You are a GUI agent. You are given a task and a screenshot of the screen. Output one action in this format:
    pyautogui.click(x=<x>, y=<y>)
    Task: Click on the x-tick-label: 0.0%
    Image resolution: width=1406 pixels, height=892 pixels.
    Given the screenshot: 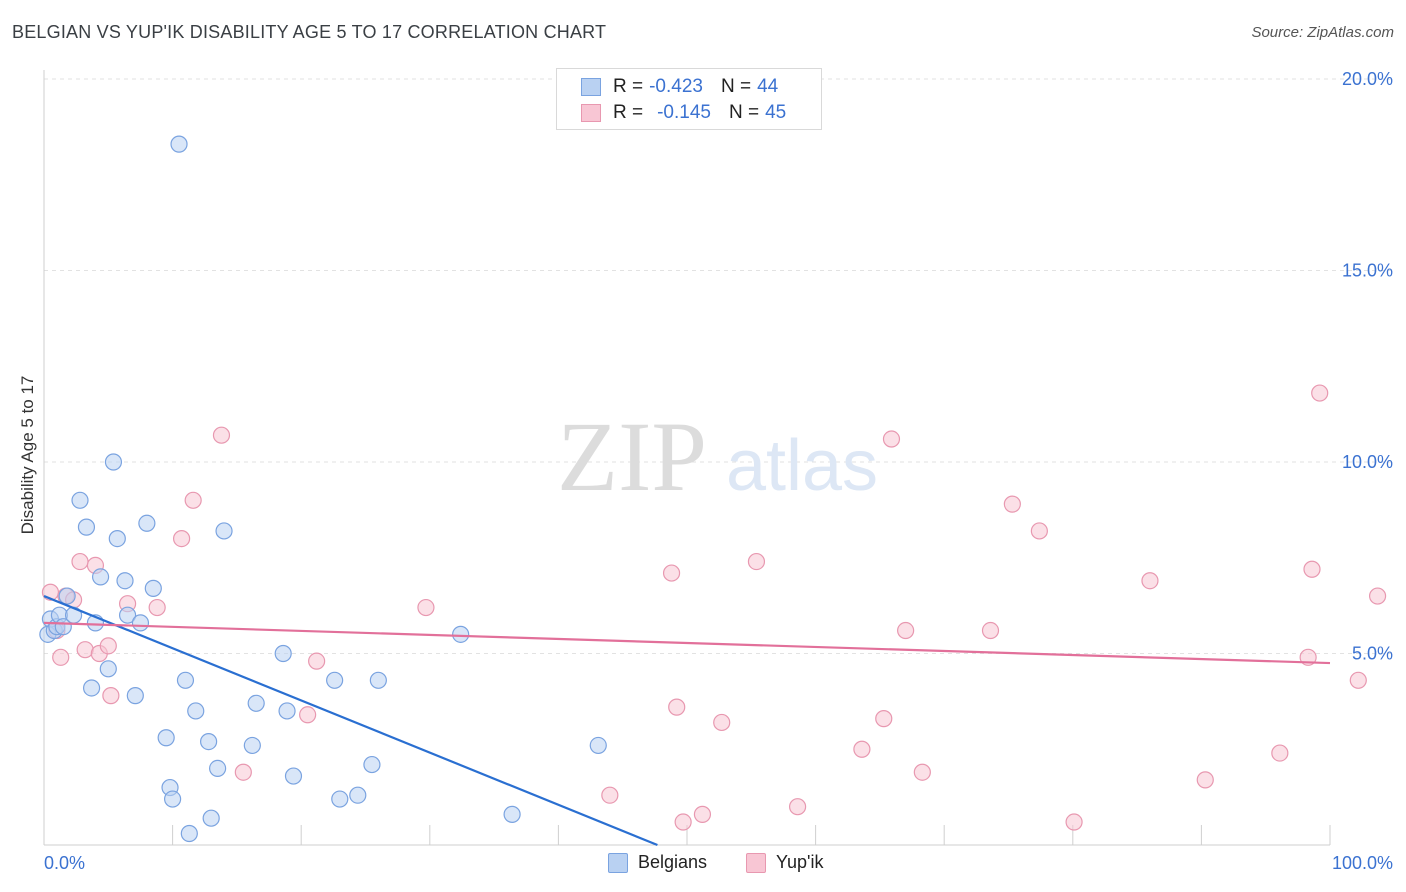 What is the action you would take?
    pyautogui.click(x=64, y=863)
    